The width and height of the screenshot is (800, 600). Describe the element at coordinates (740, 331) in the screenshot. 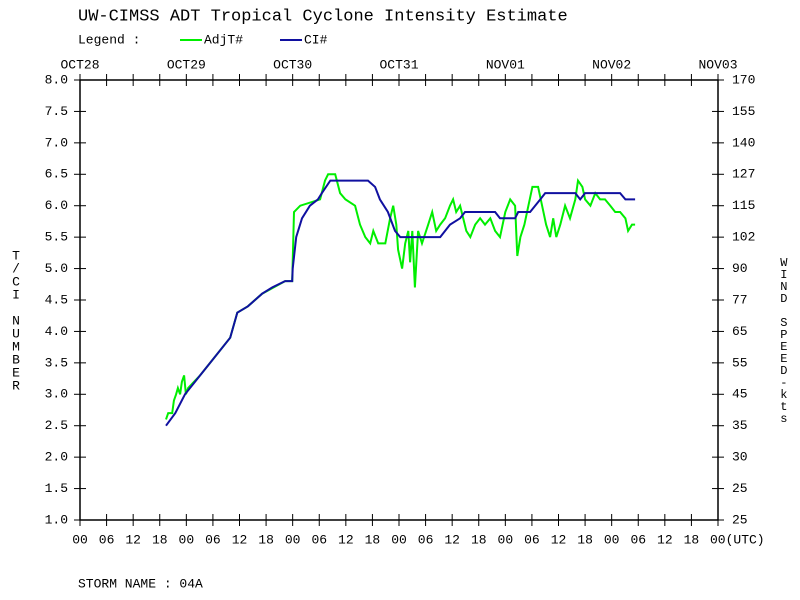

I see `y2-tick-label: 65` at that location.